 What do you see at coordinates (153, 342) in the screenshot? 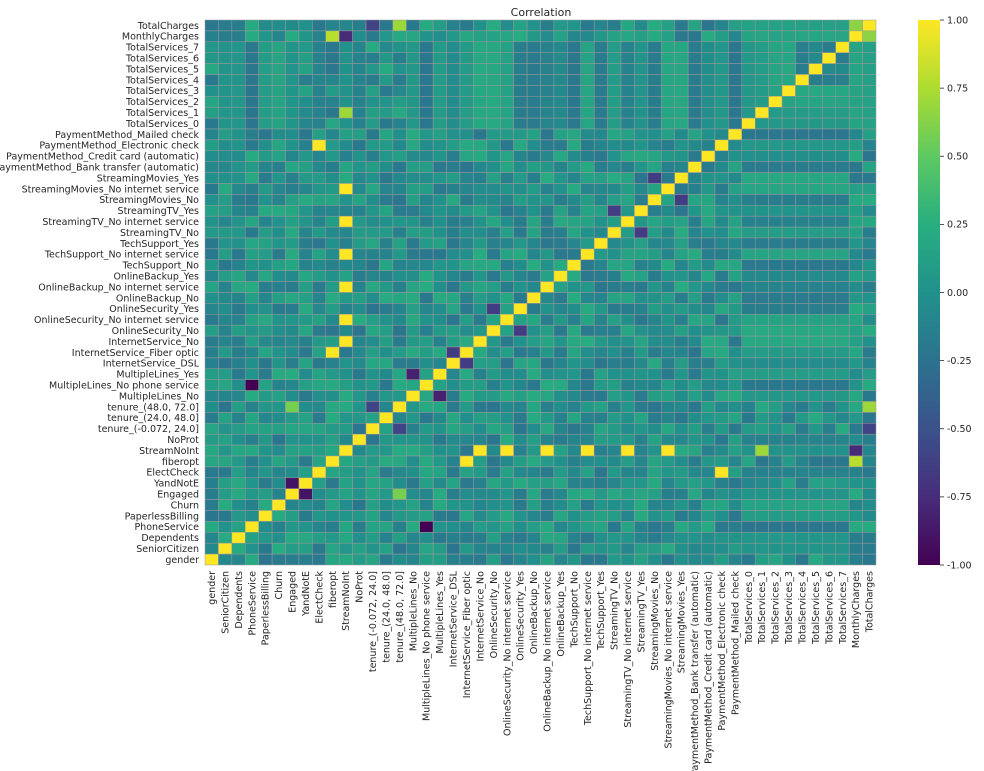
I see `y-tick-label: InternetService_No` at bounding box center [153, 342].